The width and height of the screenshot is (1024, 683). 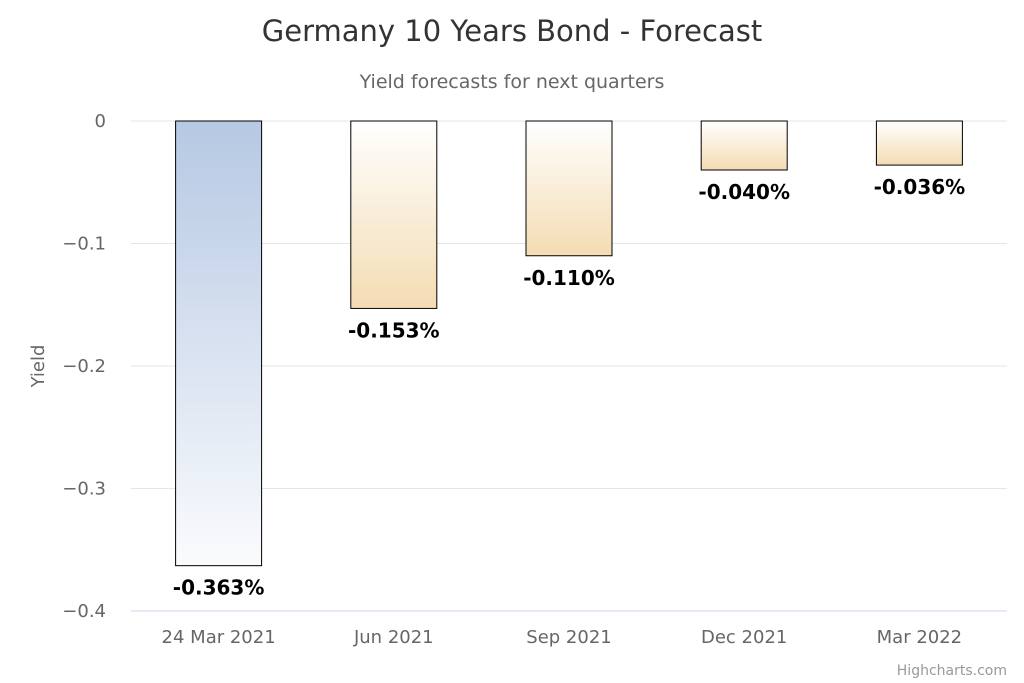 What do you see at coordinates (952, 671) in the screenshot?
I see `credits-link: Highcharts.com` at bounding box center [952, 671].